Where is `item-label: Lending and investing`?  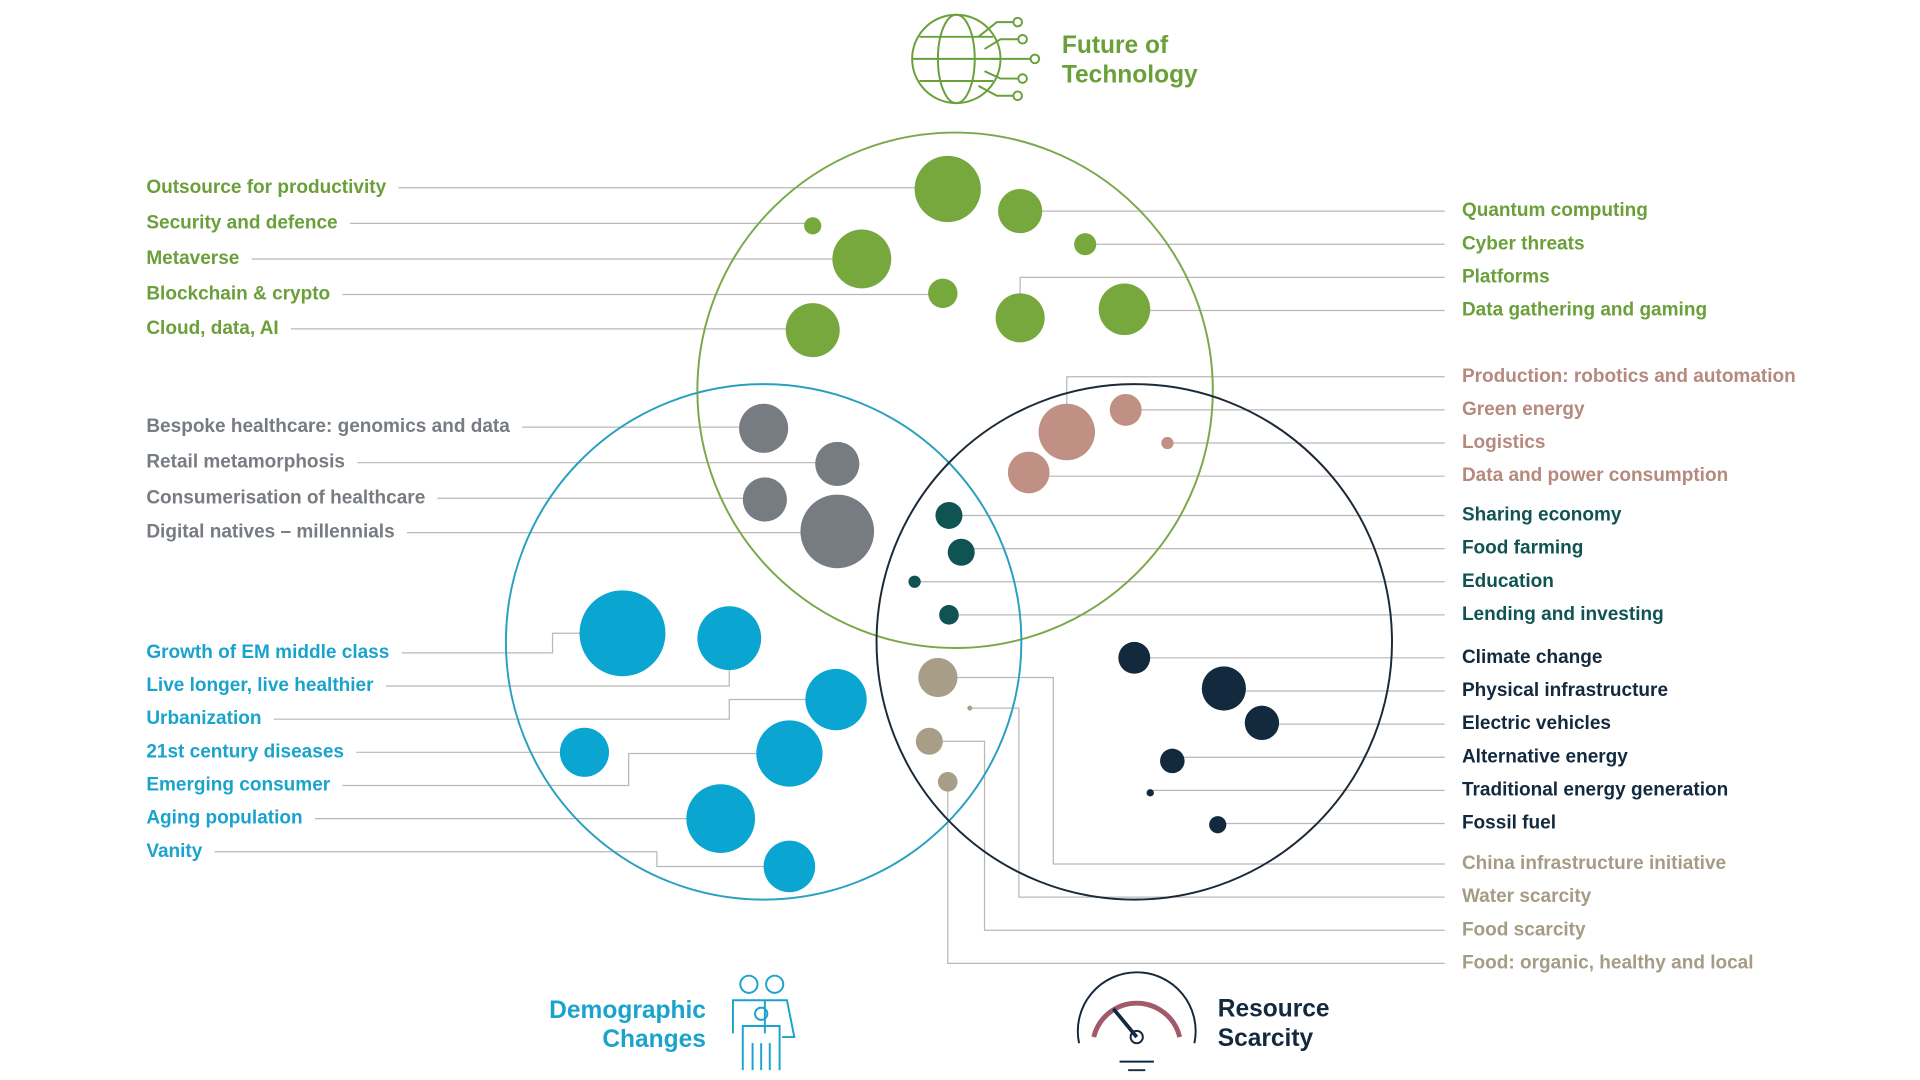 item-label: Lending and investing is located at coordinates (1563, 614).